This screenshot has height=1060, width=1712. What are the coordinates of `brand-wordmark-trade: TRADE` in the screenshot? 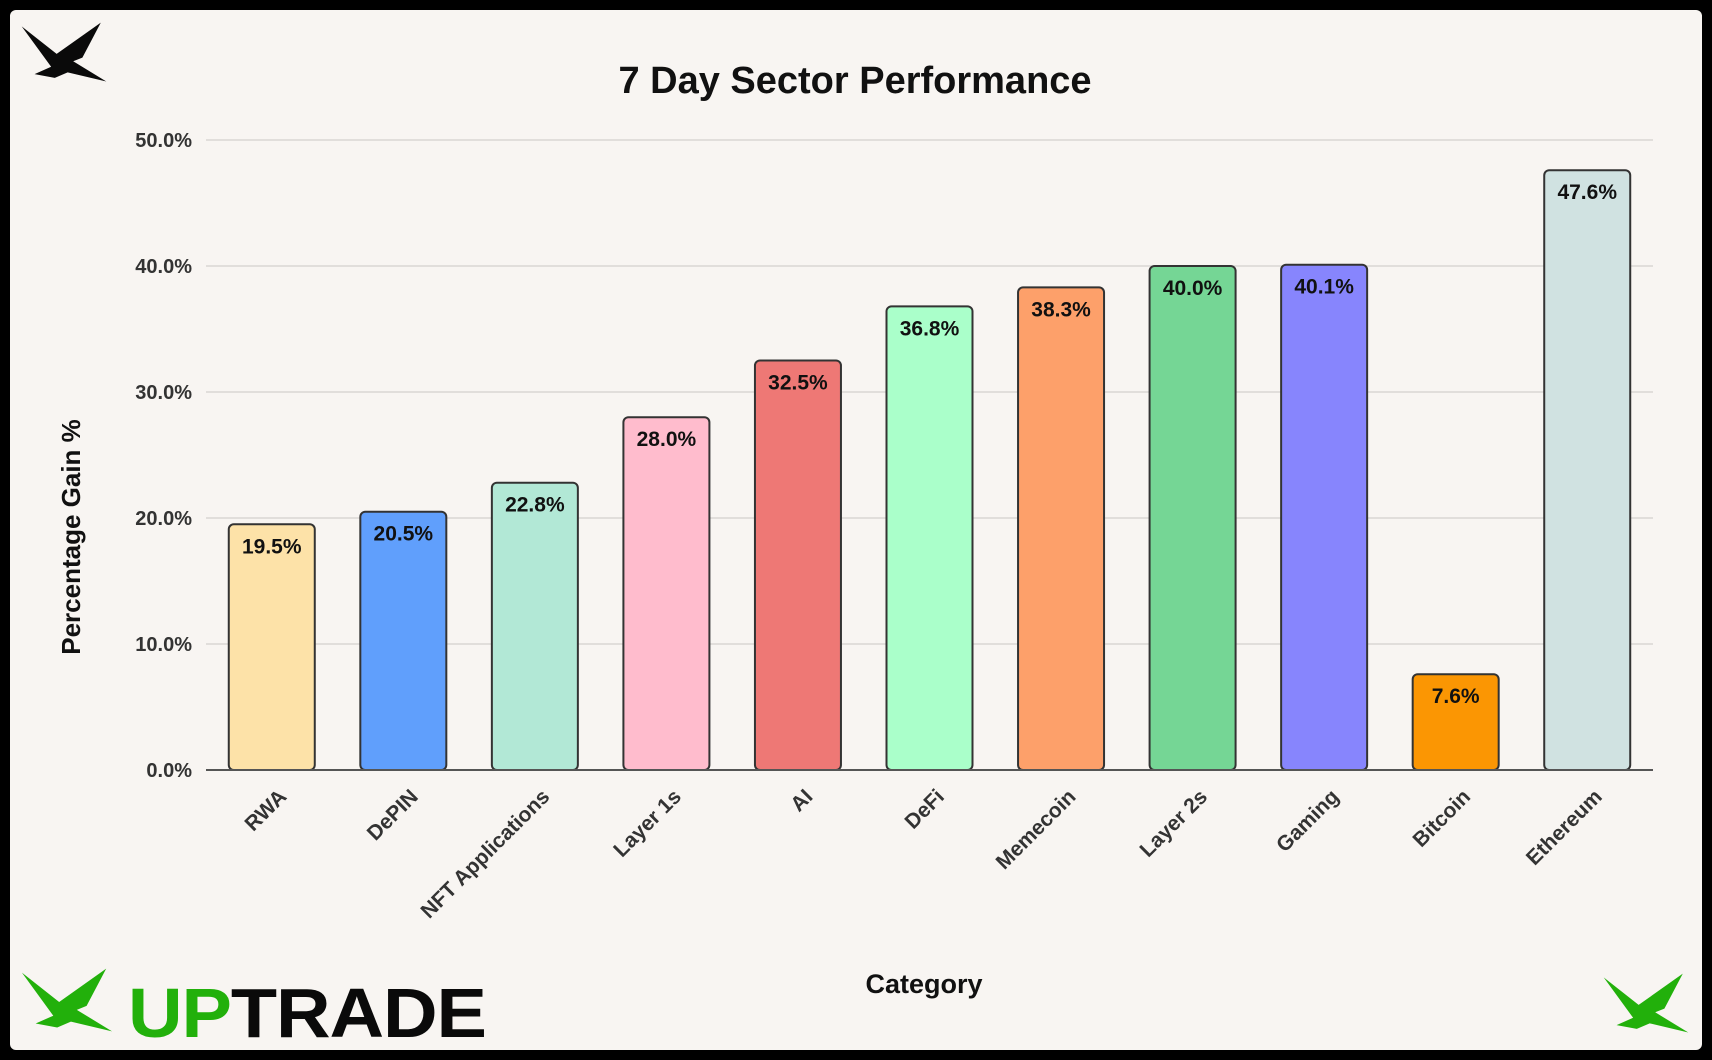 It's located at (358, 1012).